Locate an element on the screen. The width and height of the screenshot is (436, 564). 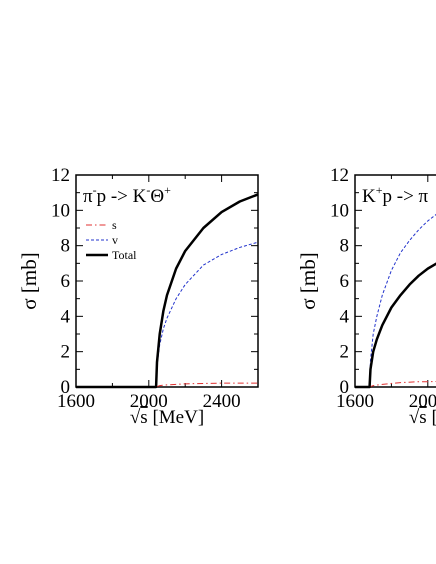
legend-label-v: v is located at coordinates (115, 240).